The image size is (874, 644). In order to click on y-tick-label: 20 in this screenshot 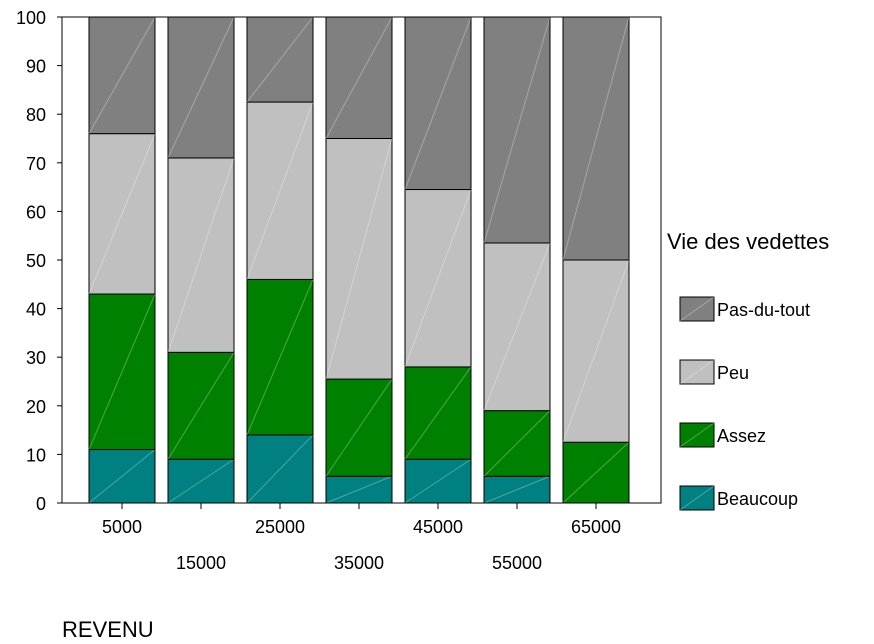, I will do `click(36, 407)`.